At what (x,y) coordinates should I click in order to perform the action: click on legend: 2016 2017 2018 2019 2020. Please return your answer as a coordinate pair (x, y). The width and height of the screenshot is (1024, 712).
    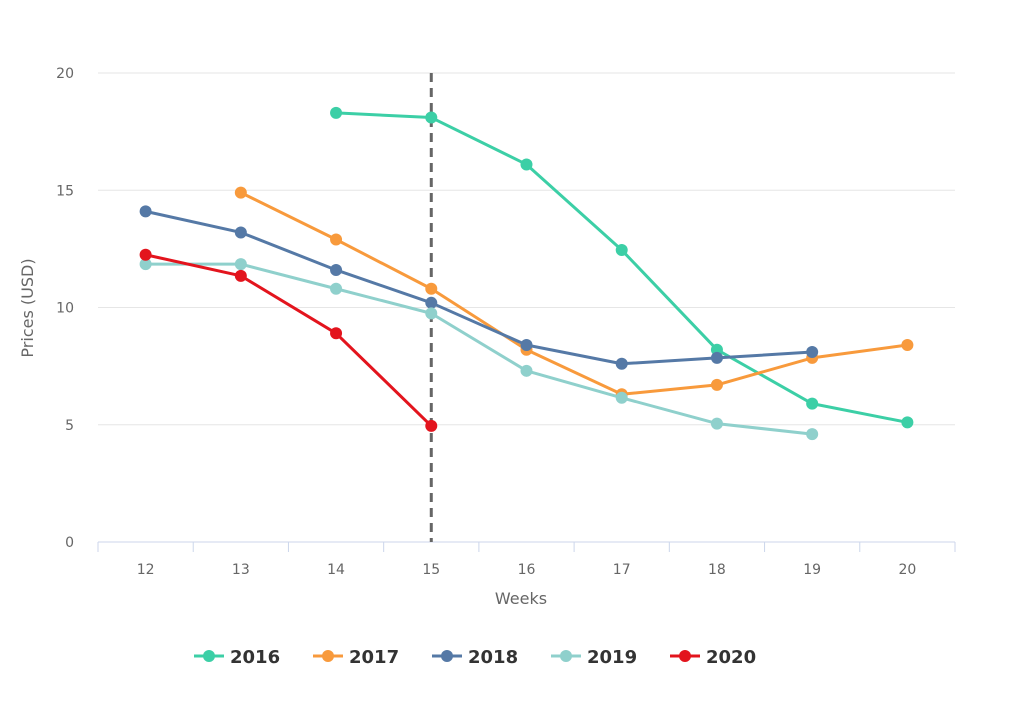
    Looking at the image, I should click on (475, 657).